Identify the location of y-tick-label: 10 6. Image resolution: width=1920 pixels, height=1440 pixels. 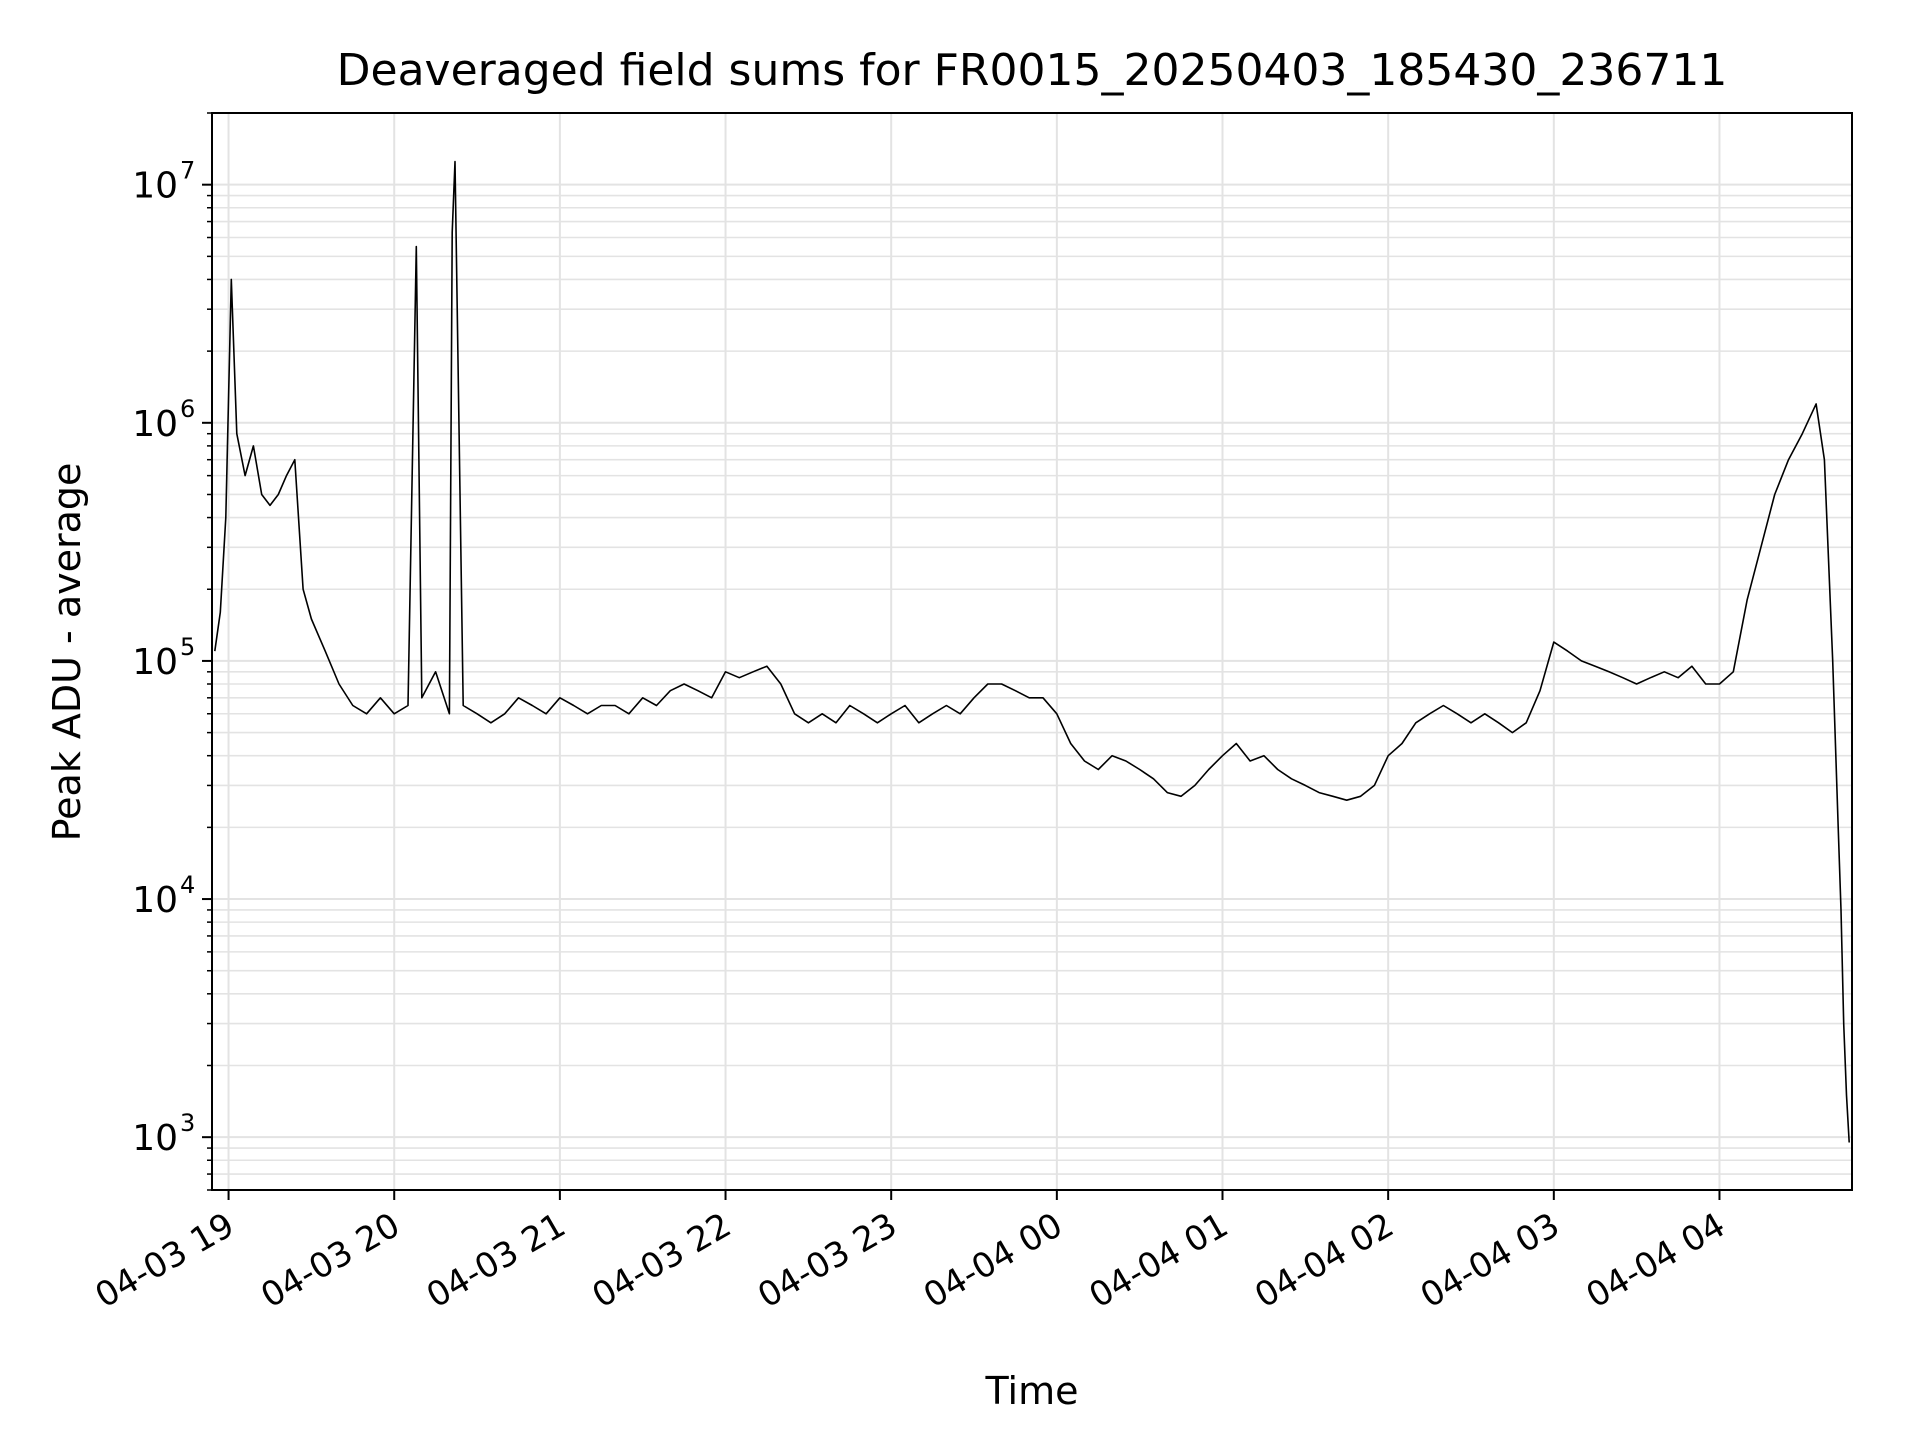
(163, 420).